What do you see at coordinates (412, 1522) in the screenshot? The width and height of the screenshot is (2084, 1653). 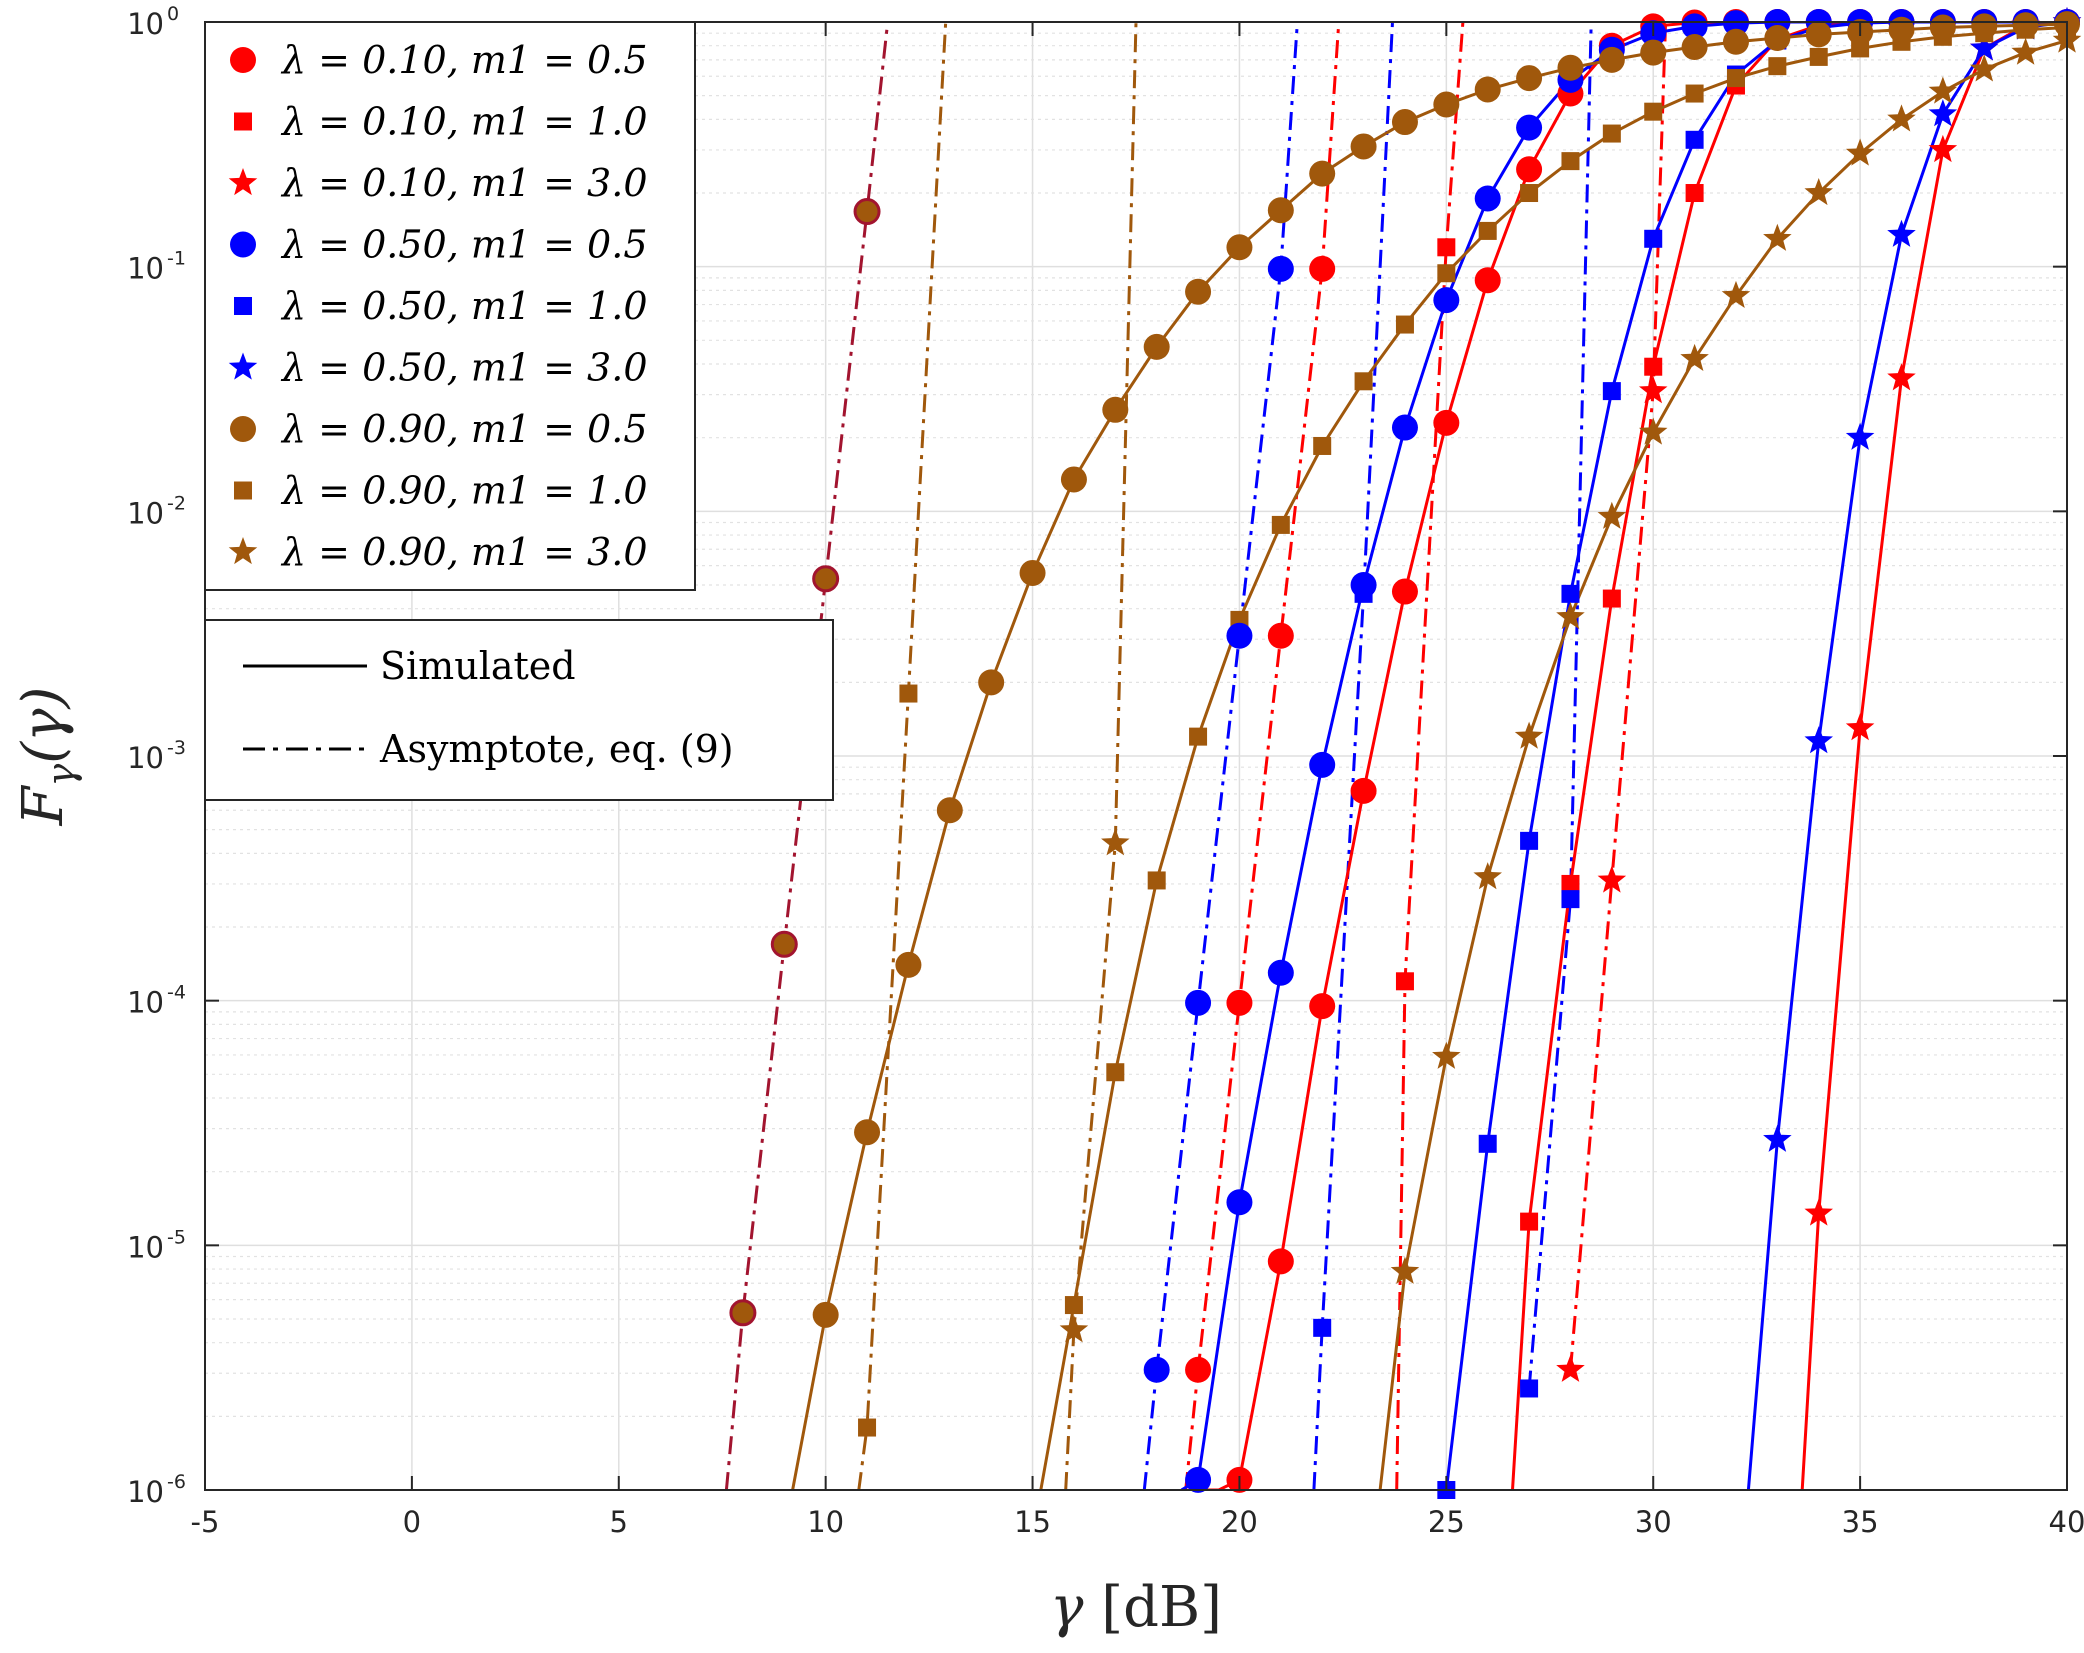 I see `x-tick-label: 0` at bounding box center [412, 1522].